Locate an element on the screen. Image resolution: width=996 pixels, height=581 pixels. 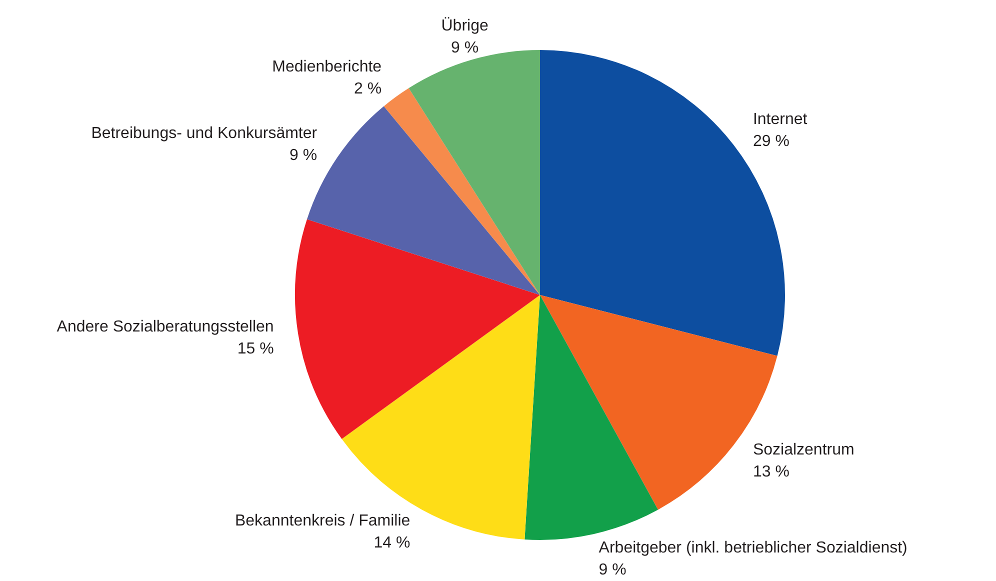
slice-label: Bekanntenkreis / Familie is located at coordinates (322, 521).